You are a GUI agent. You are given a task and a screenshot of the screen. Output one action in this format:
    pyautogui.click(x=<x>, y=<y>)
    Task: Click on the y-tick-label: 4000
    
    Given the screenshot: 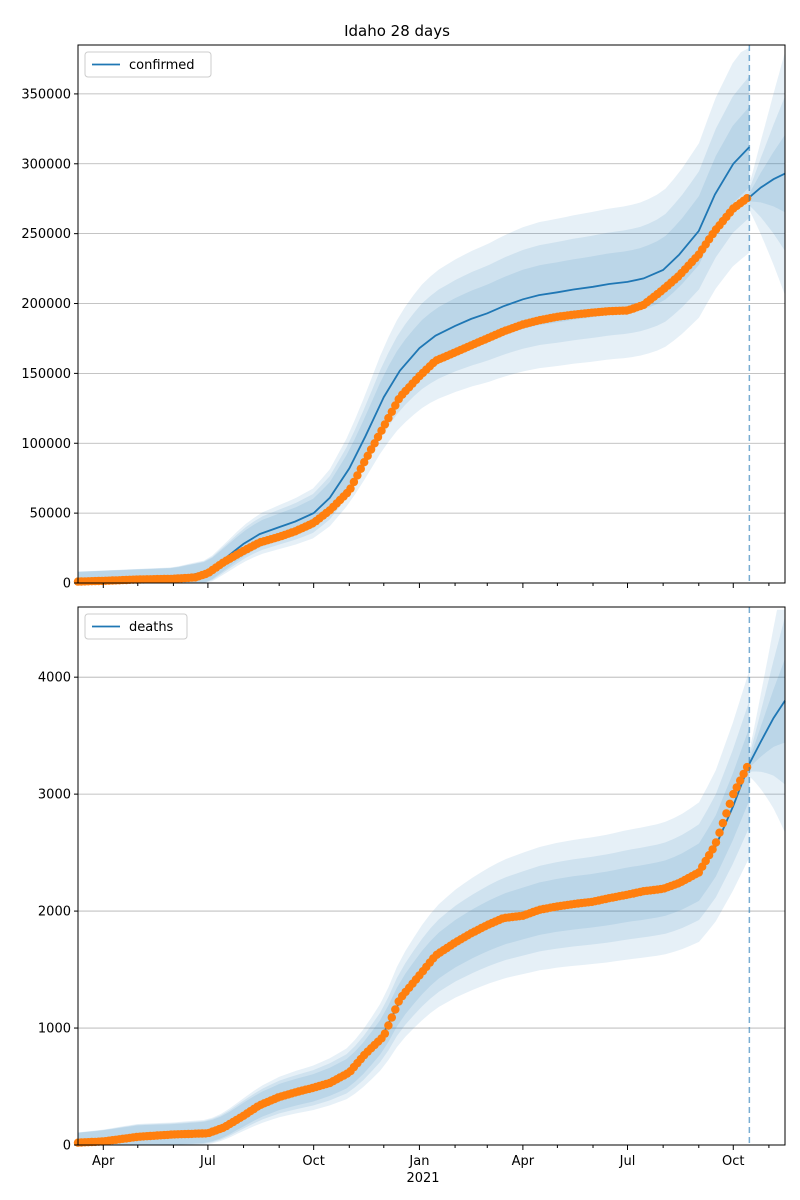 What is the action you would take?
    pyautogui.click(x=54, y=678)
    